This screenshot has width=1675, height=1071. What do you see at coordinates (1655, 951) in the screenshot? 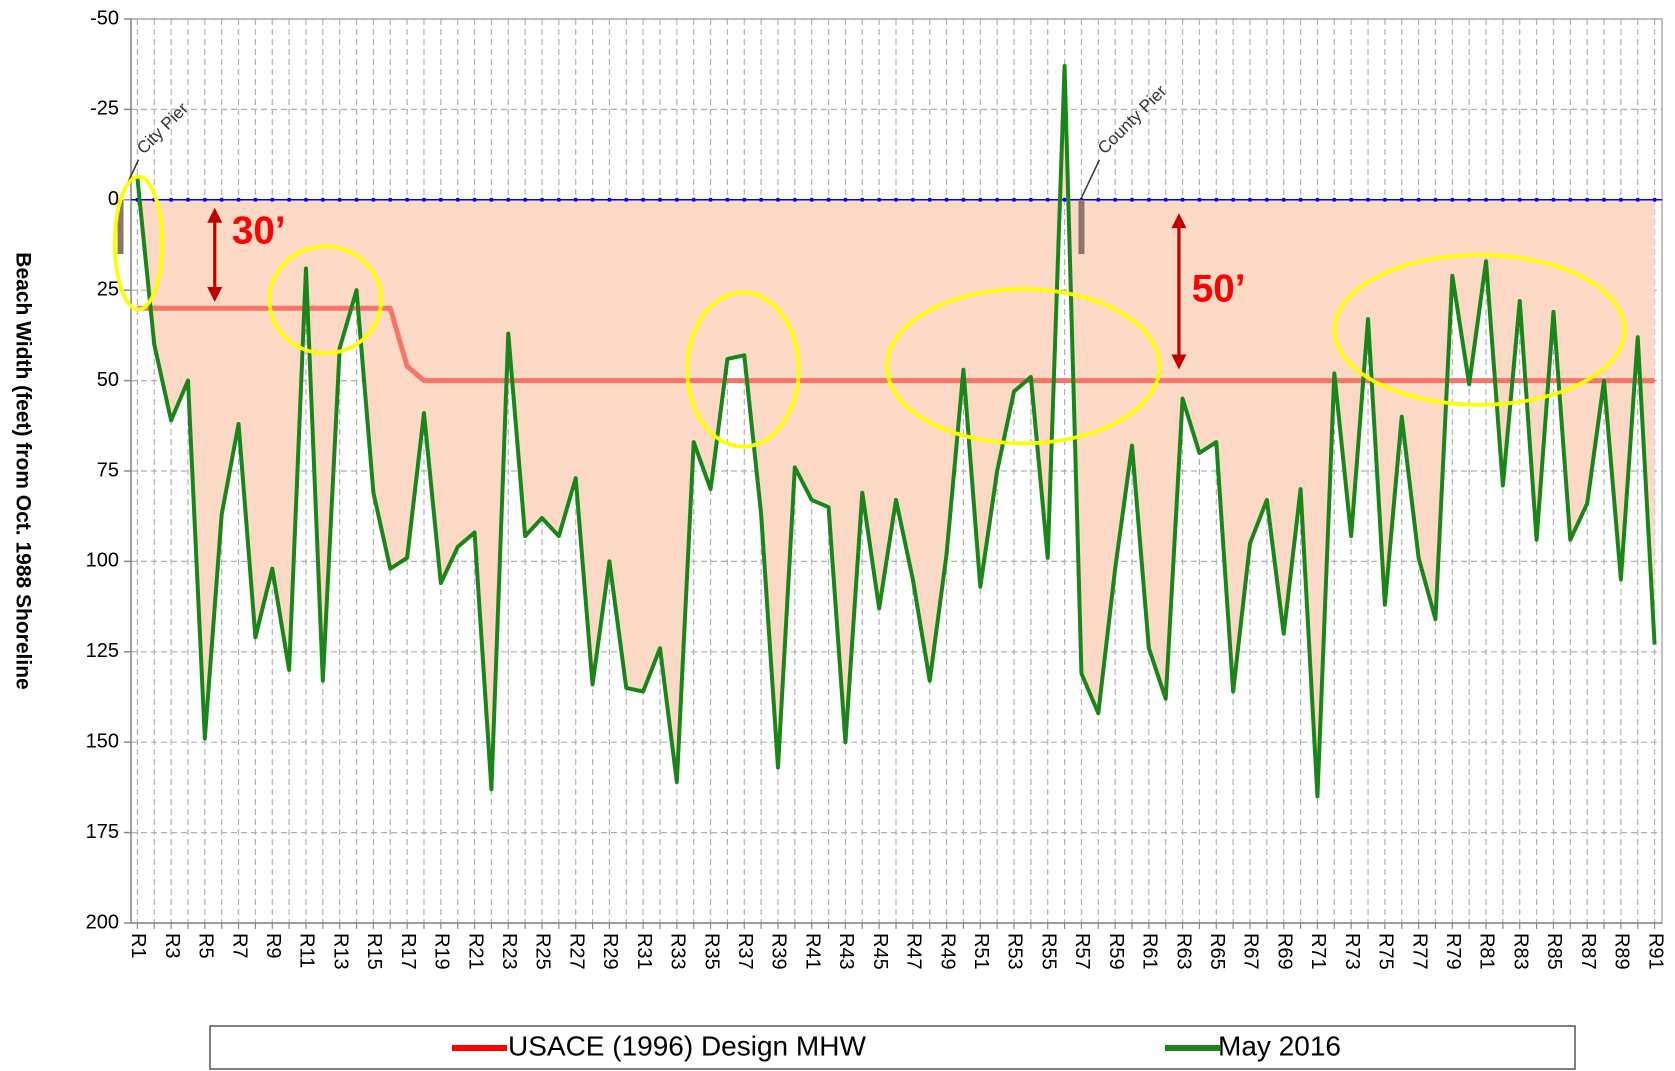
I see `x-tick-label: R91` at bounding box center [1655, 951].